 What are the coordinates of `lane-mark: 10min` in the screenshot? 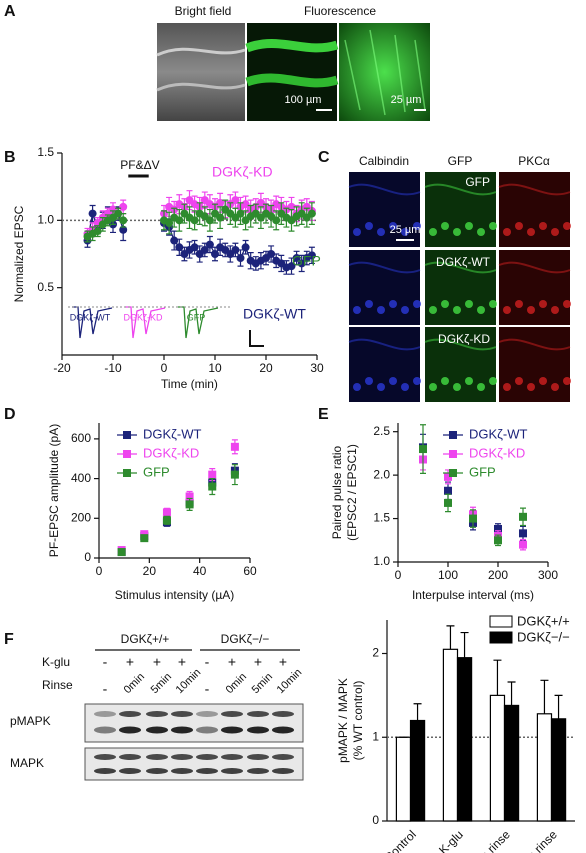 It's located at (189, 681).